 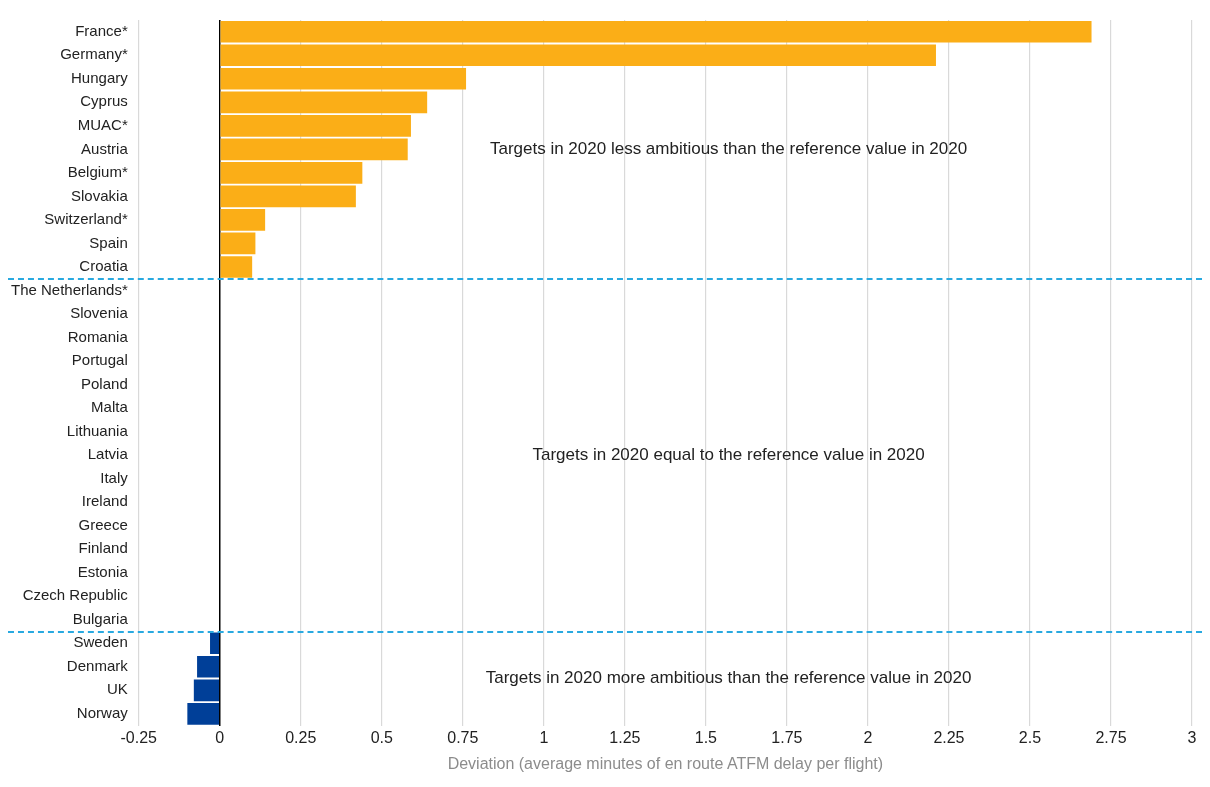 What do you see at coordinates (728, 678) in the screenshot?
I see `annotation: Targets in 2020 more ambitious than the reference value in 2020` at bounding box center [728, 678].